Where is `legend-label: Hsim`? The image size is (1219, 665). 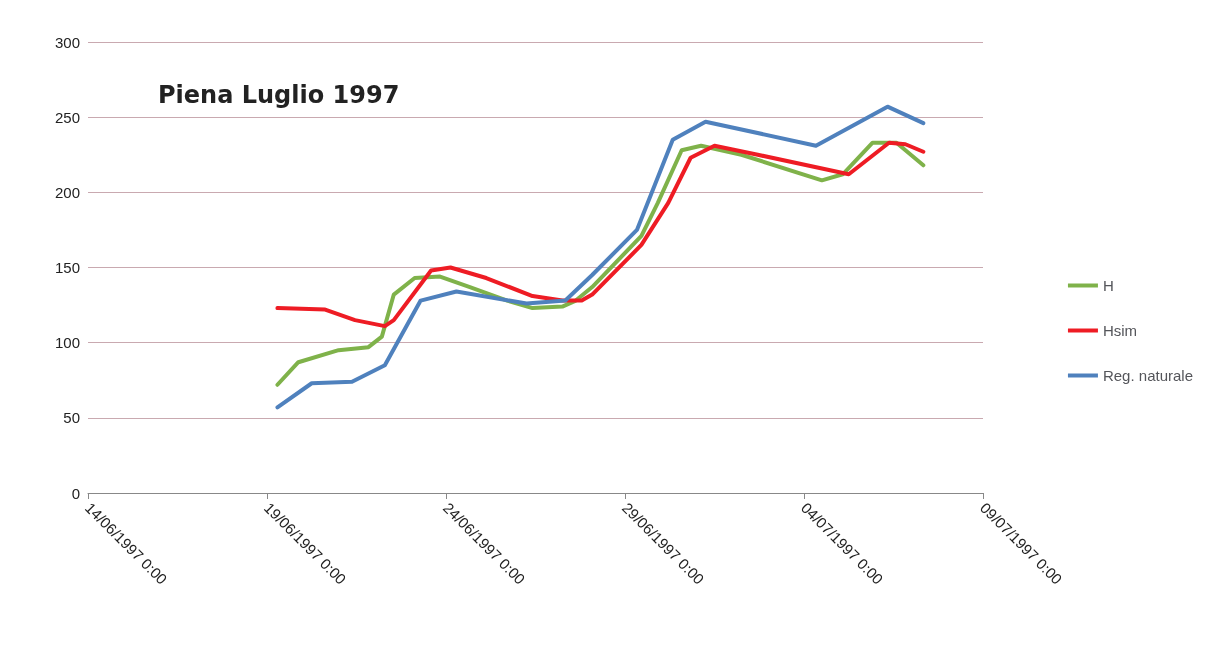 legend-label: Hsim is located at coordinates (1120, 330).